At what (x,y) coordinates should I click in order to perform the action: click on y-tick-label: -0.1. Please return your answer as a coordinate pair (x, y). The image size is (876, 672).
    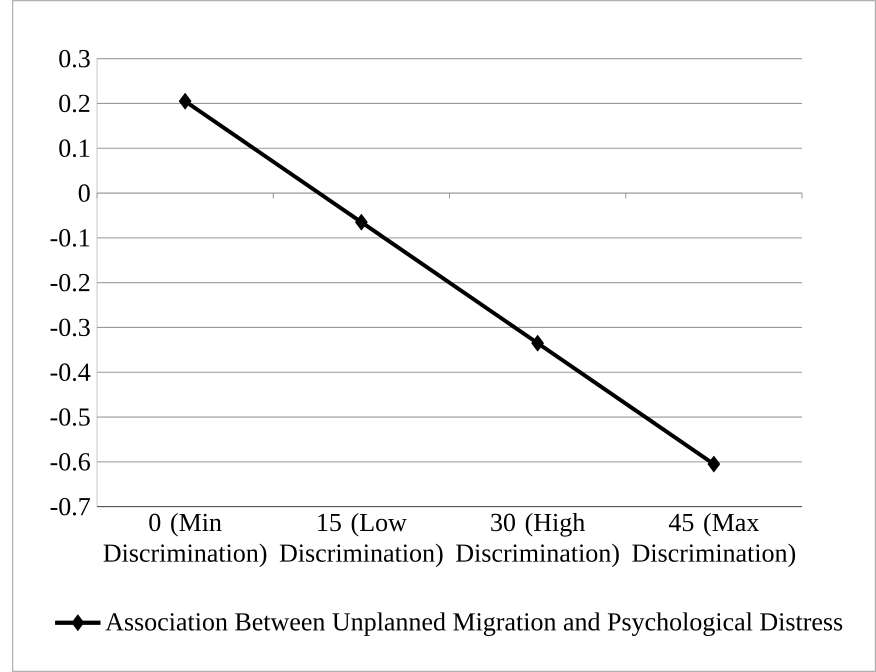
    Looking at the image, I should click on (70, 238).